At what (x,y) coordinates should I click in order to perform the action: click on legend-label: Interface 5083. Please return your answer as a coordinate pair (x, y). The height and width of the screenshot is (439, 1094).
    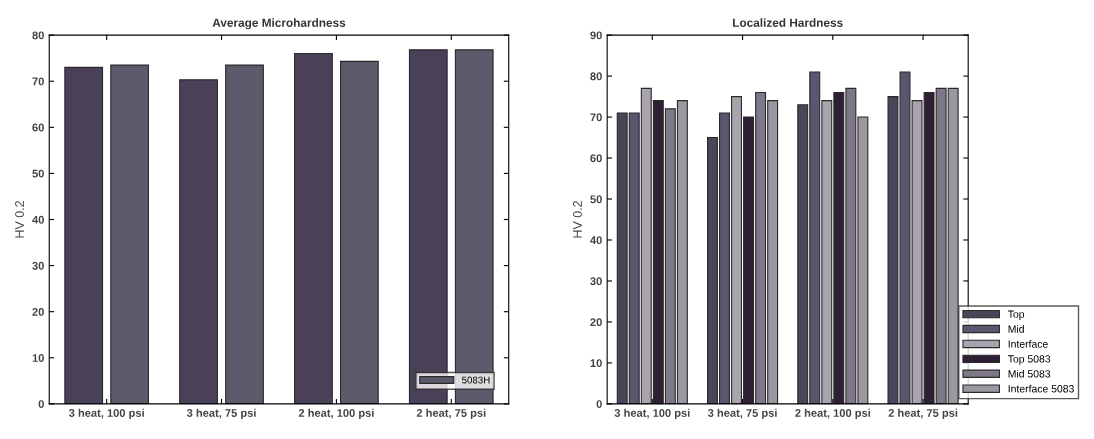
    Looking at the image, I should click on (1041, 388).